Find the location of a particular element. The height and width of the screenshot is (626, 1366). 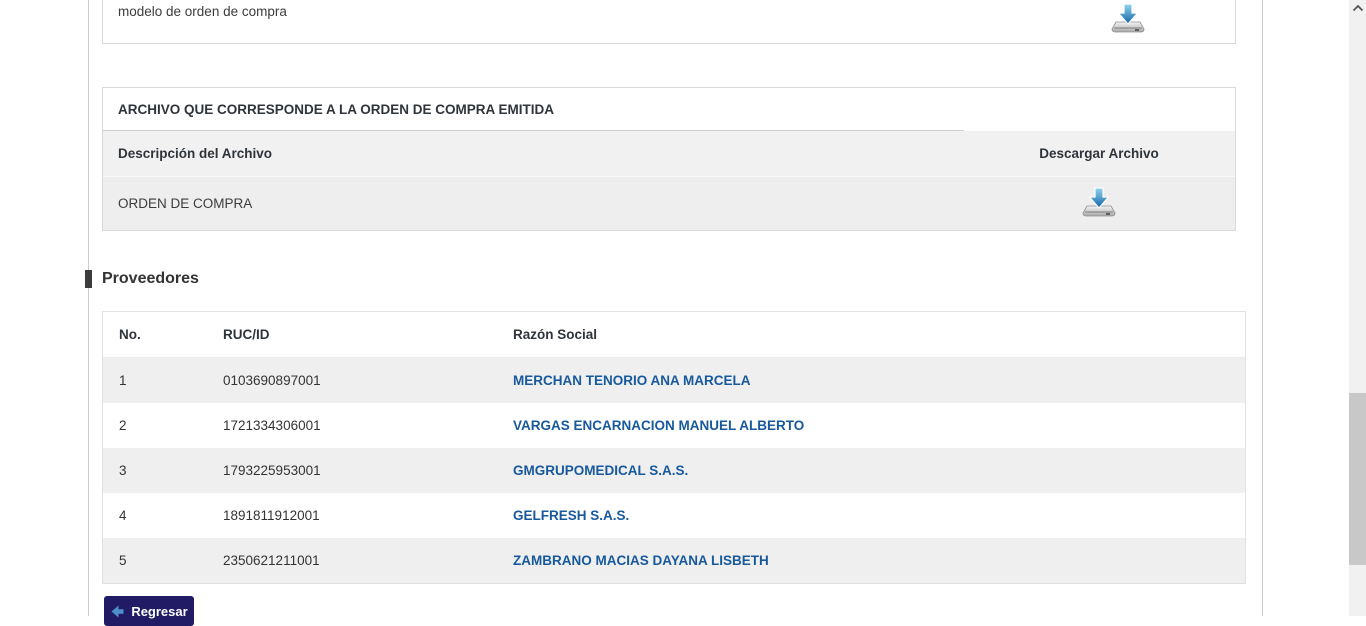

cell-ruc: 1793225953001 is located at coordinates (272, 470).